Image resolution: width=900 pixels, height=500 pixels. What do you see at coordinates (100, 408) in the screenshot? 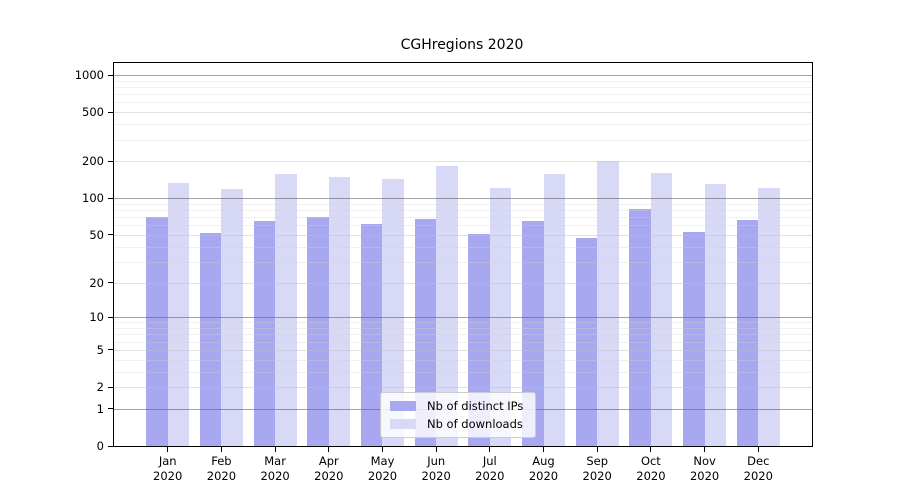
I see `y-tick-label: 1` at bounding box center [100, 408].